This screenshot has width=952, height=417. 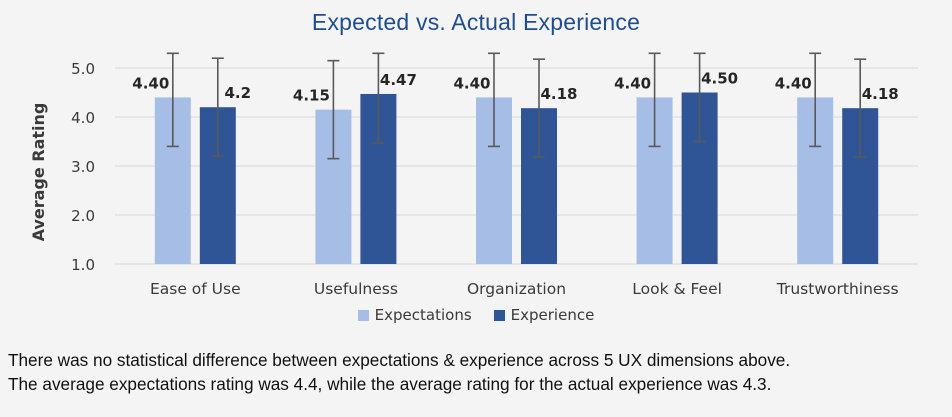 What do you see at coordinates (476, 315) in the screenshot?
I see `chart-legend: Expectations Experience` at bounding box center [476, 315].